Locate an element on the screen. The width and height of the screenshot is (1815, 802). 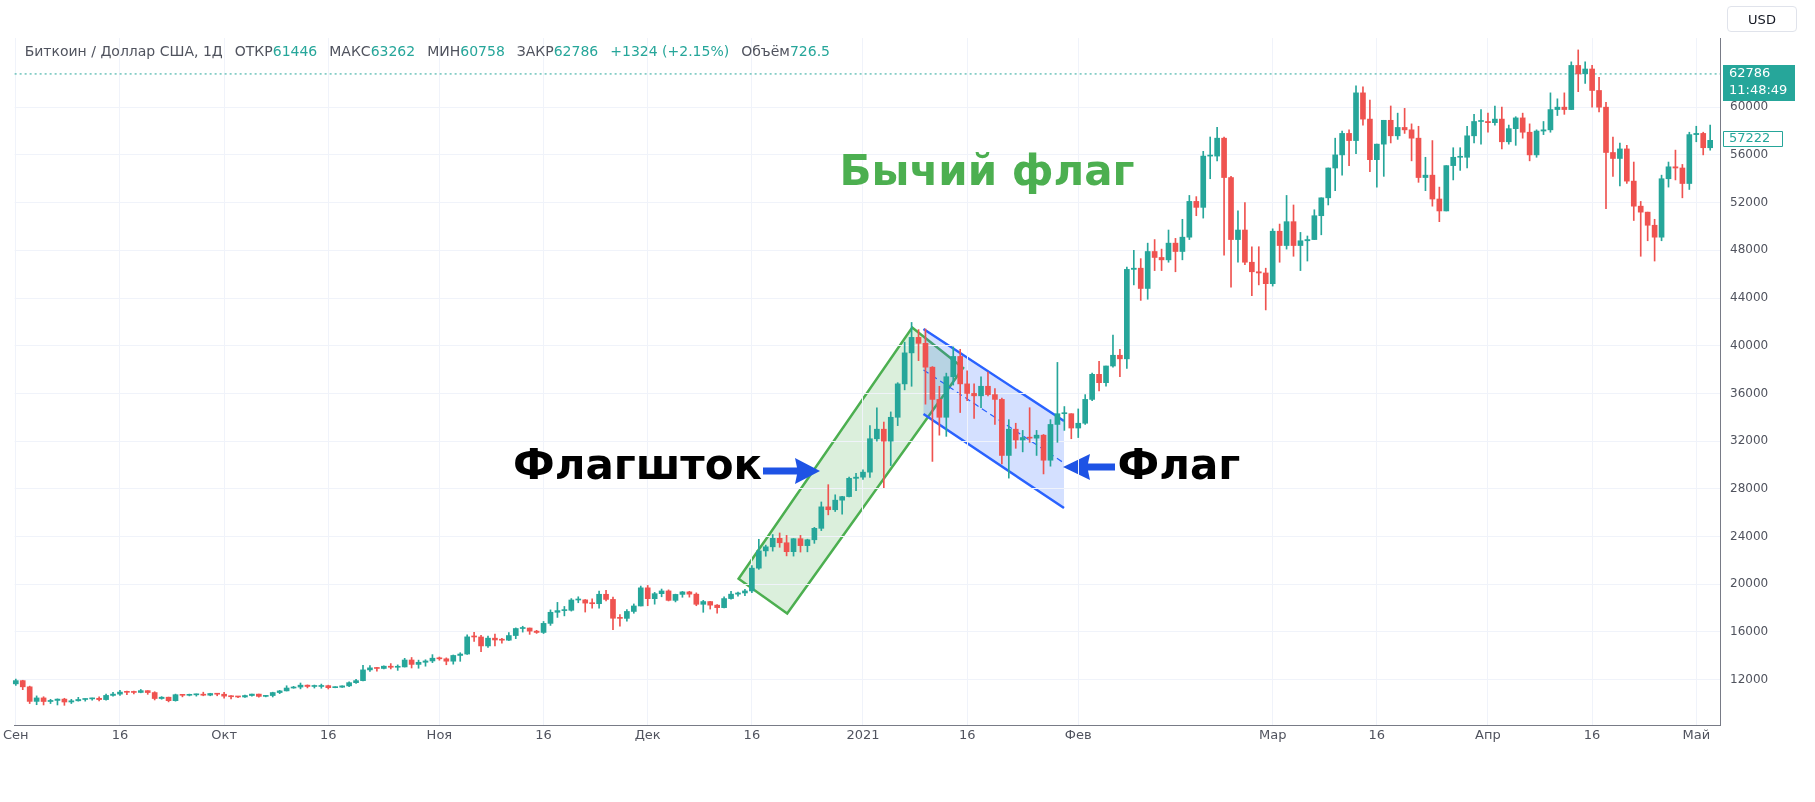
annotation: Флагшток is located at coordinates (637, 464).